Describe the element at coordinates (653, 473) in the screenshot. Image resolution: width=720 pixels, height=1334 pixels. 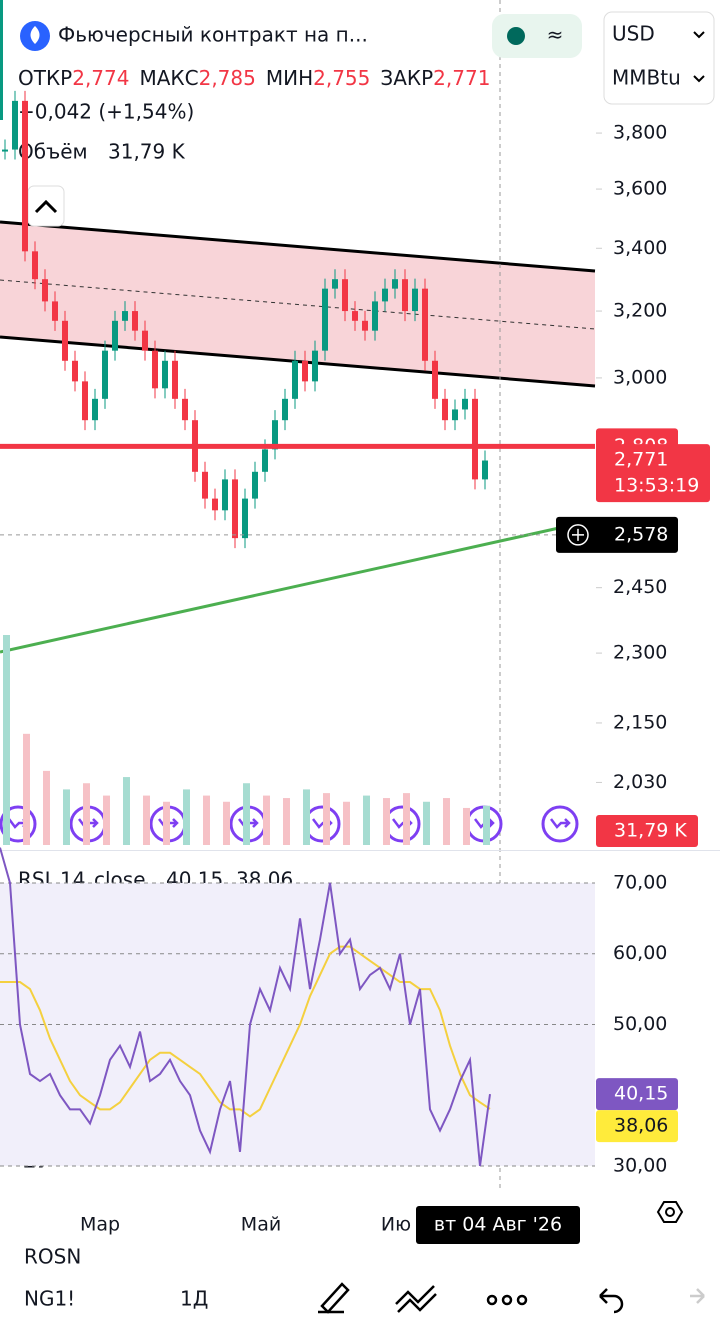
I see `last-tag` at that location.